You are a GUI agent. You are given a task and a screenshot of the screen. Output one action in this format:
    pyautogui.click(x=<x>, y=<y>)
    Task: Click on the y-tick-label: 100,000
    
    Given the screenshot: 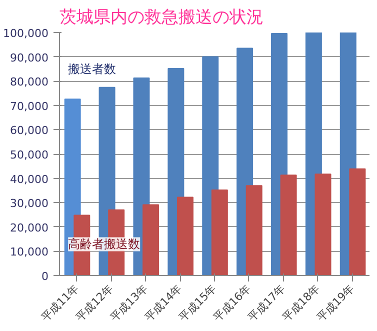 What is the action you would take?
    pyautogui.click(x=26, y=33)
    